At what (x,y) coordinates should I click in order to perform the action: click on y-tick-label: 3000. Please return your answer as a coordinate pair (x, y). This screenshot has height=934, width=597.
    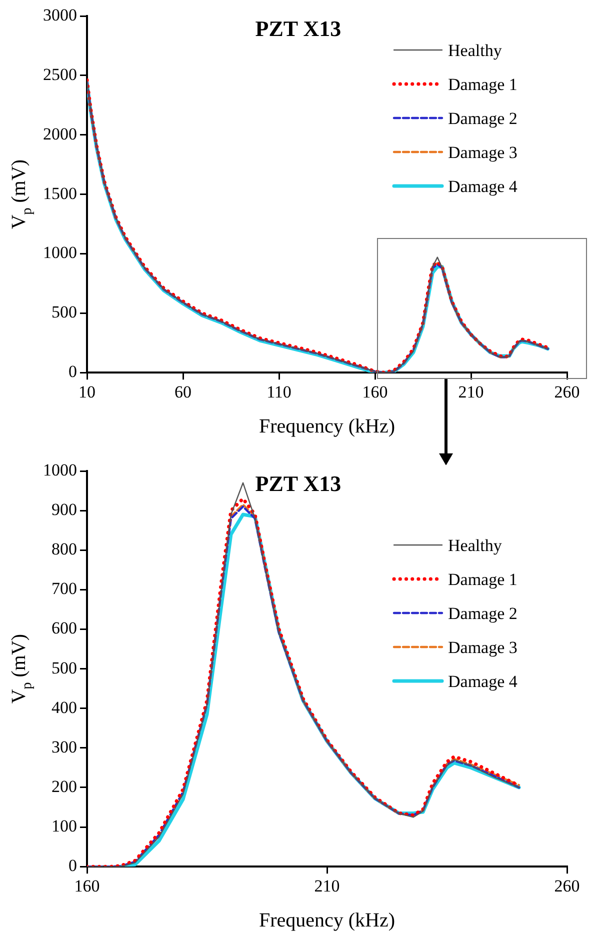
    Looking at the image, I should click on (60, 14).